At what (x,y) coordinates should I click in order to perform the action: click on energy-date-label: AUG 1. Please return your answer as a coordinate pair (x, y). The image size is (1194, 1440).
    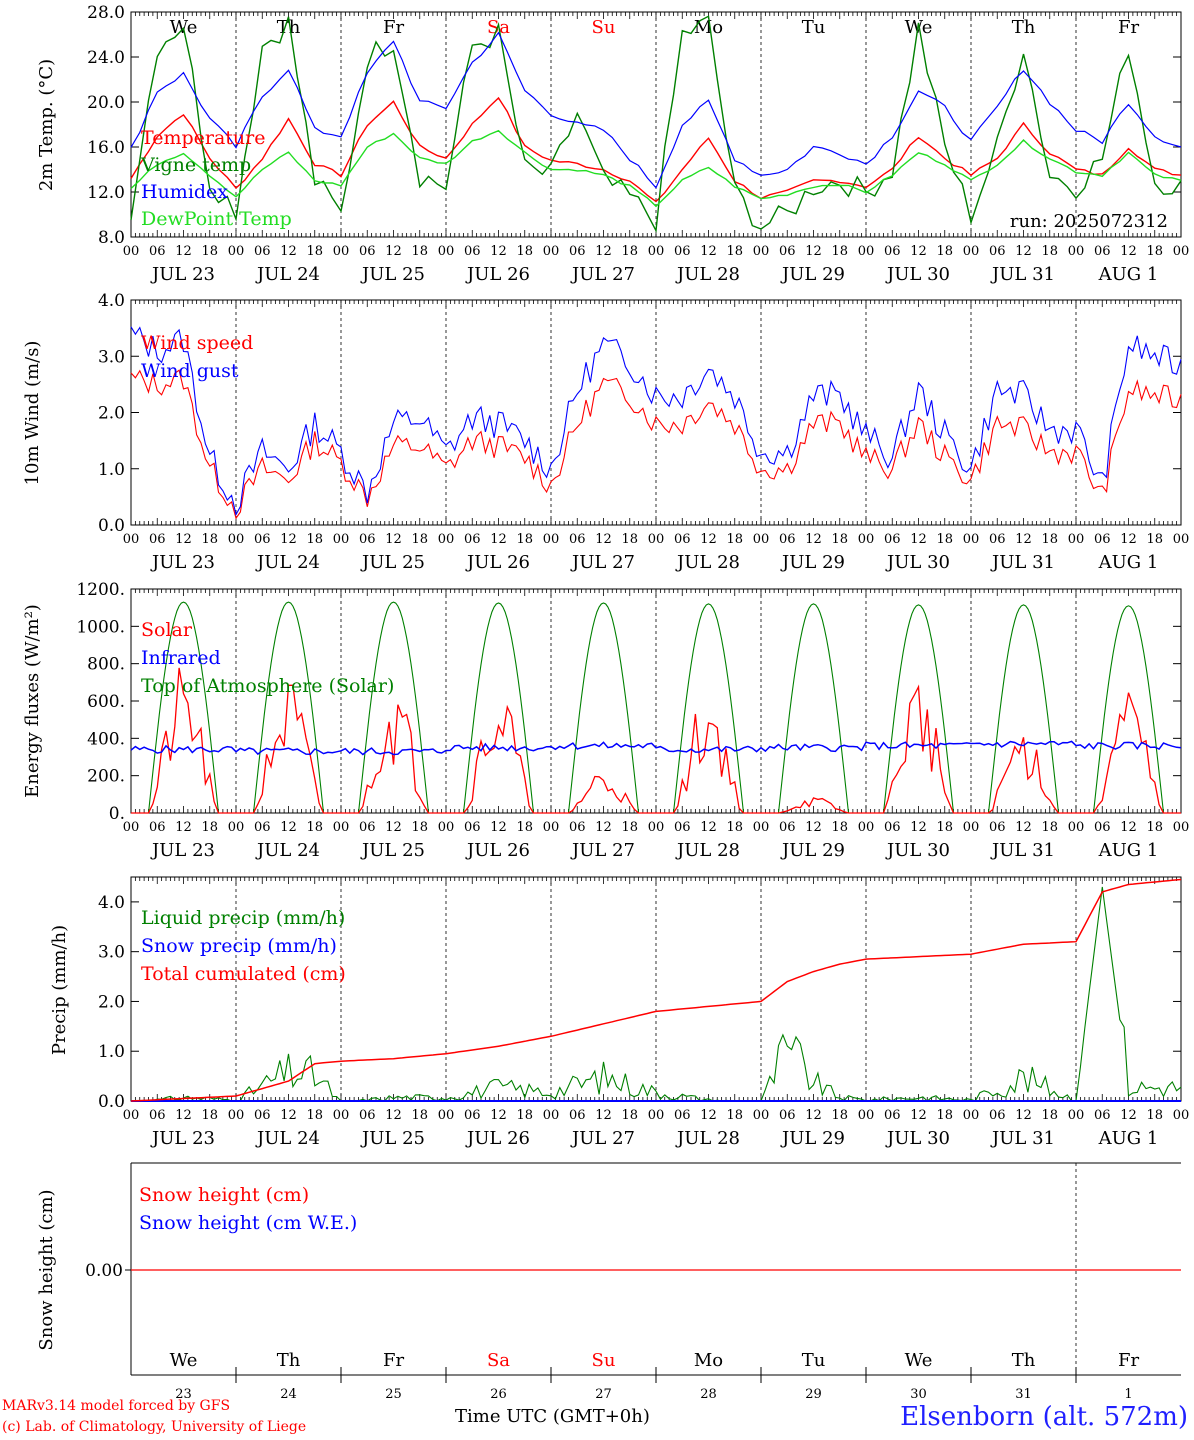
    Looking at the image, I should click on (1128, 850).